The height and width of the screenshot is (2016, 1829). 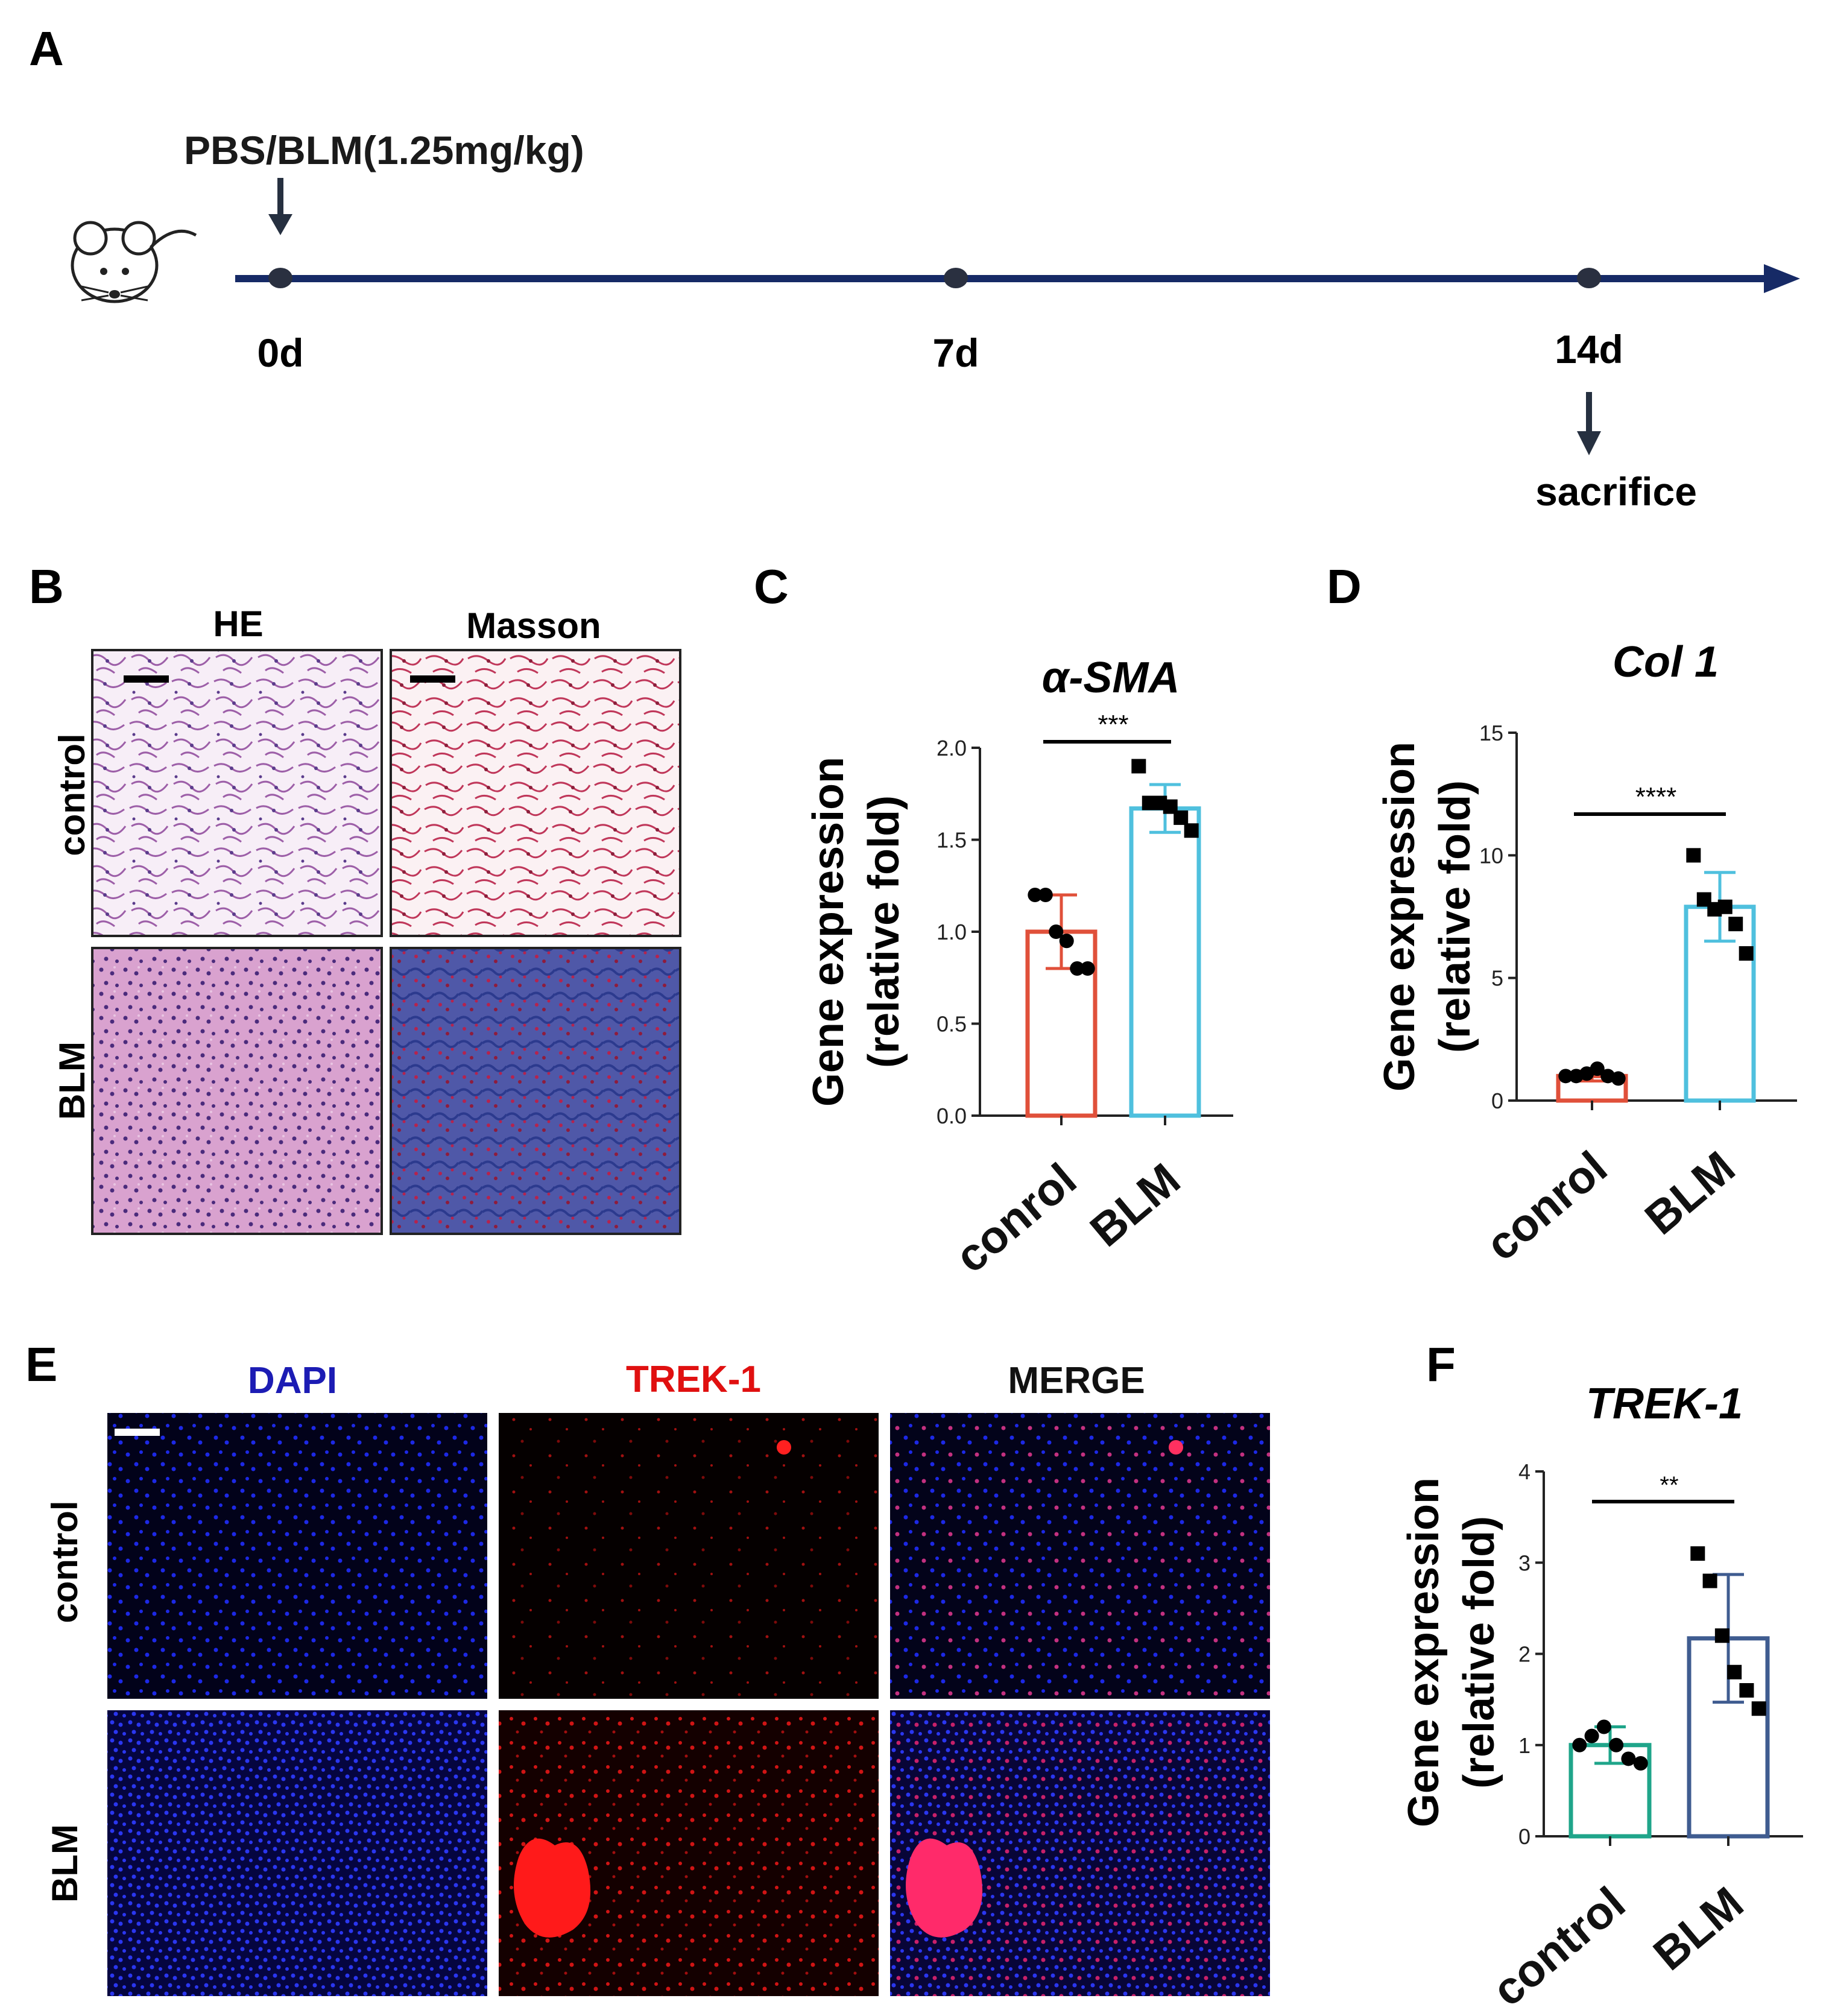 I want to click on timepoint-0d, so click(x=280, y=278).